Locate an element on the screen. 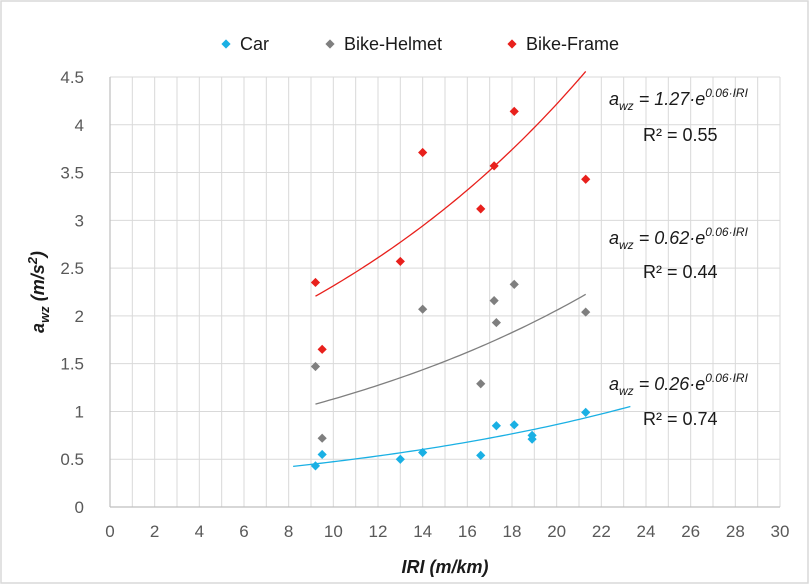 The width and height of the screenshot is (809, 584). x-tick-label: 30 is located at coordinates (780, 531).